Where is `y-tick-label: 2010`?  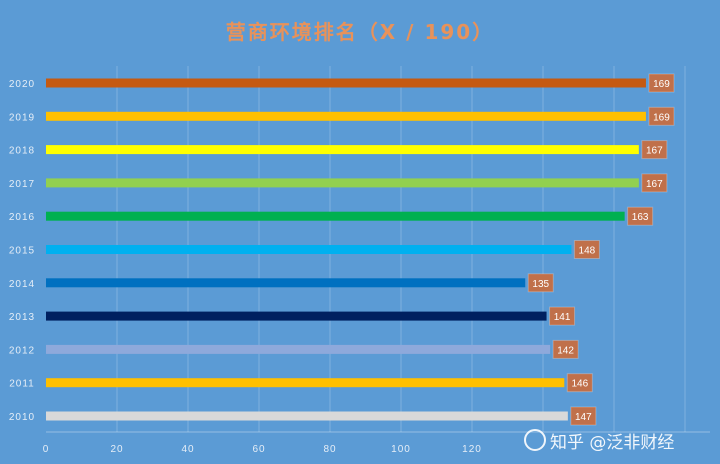
y-tick-label: 2010 is located at coordinates (22, 417).